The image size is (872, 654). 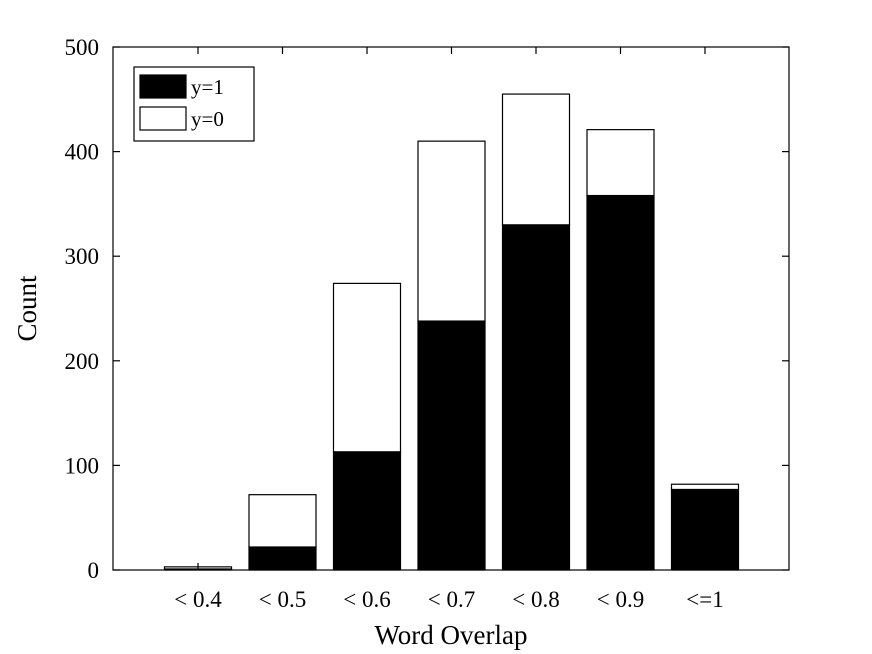 What do you see at coordinates (198, 599) in the screenshot?
I see `x-tick-label-0: < 0.4` at bounding box center [198, 599].